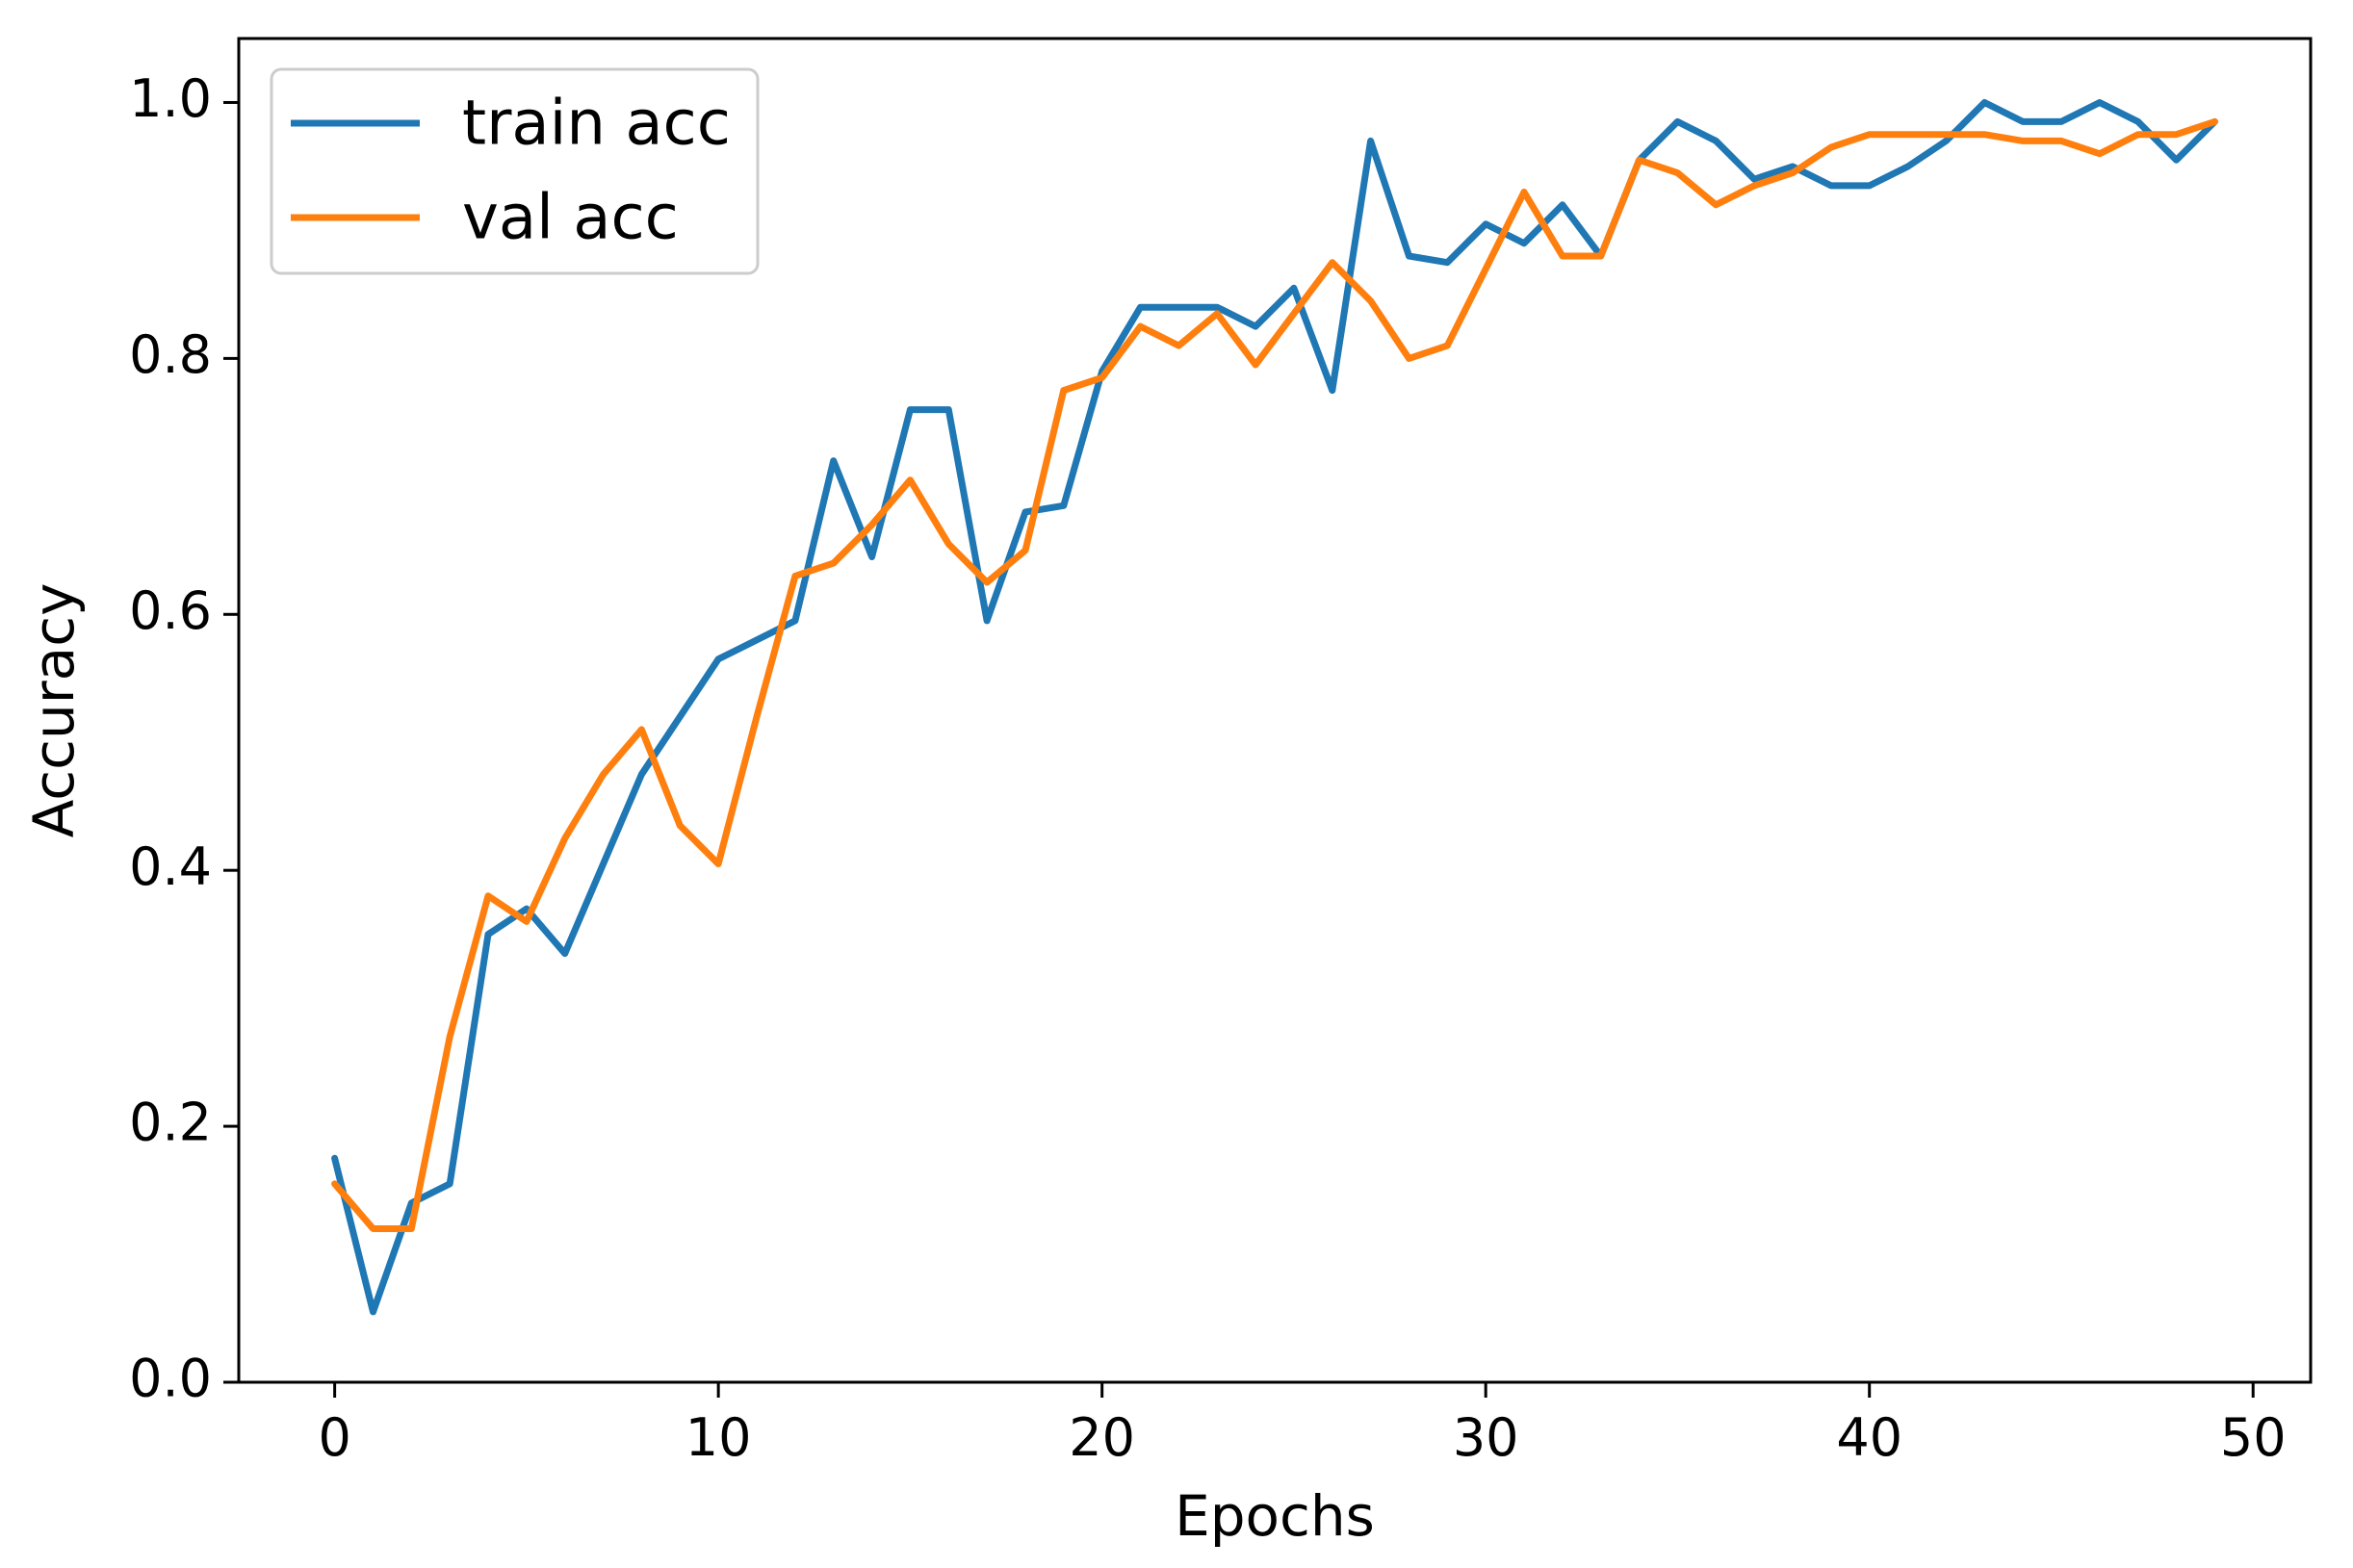  What do you see at coordinates (1102, 1437) in the screenshot?
I see `x-tick-label: 20` at bounding box center [1102, 1437].